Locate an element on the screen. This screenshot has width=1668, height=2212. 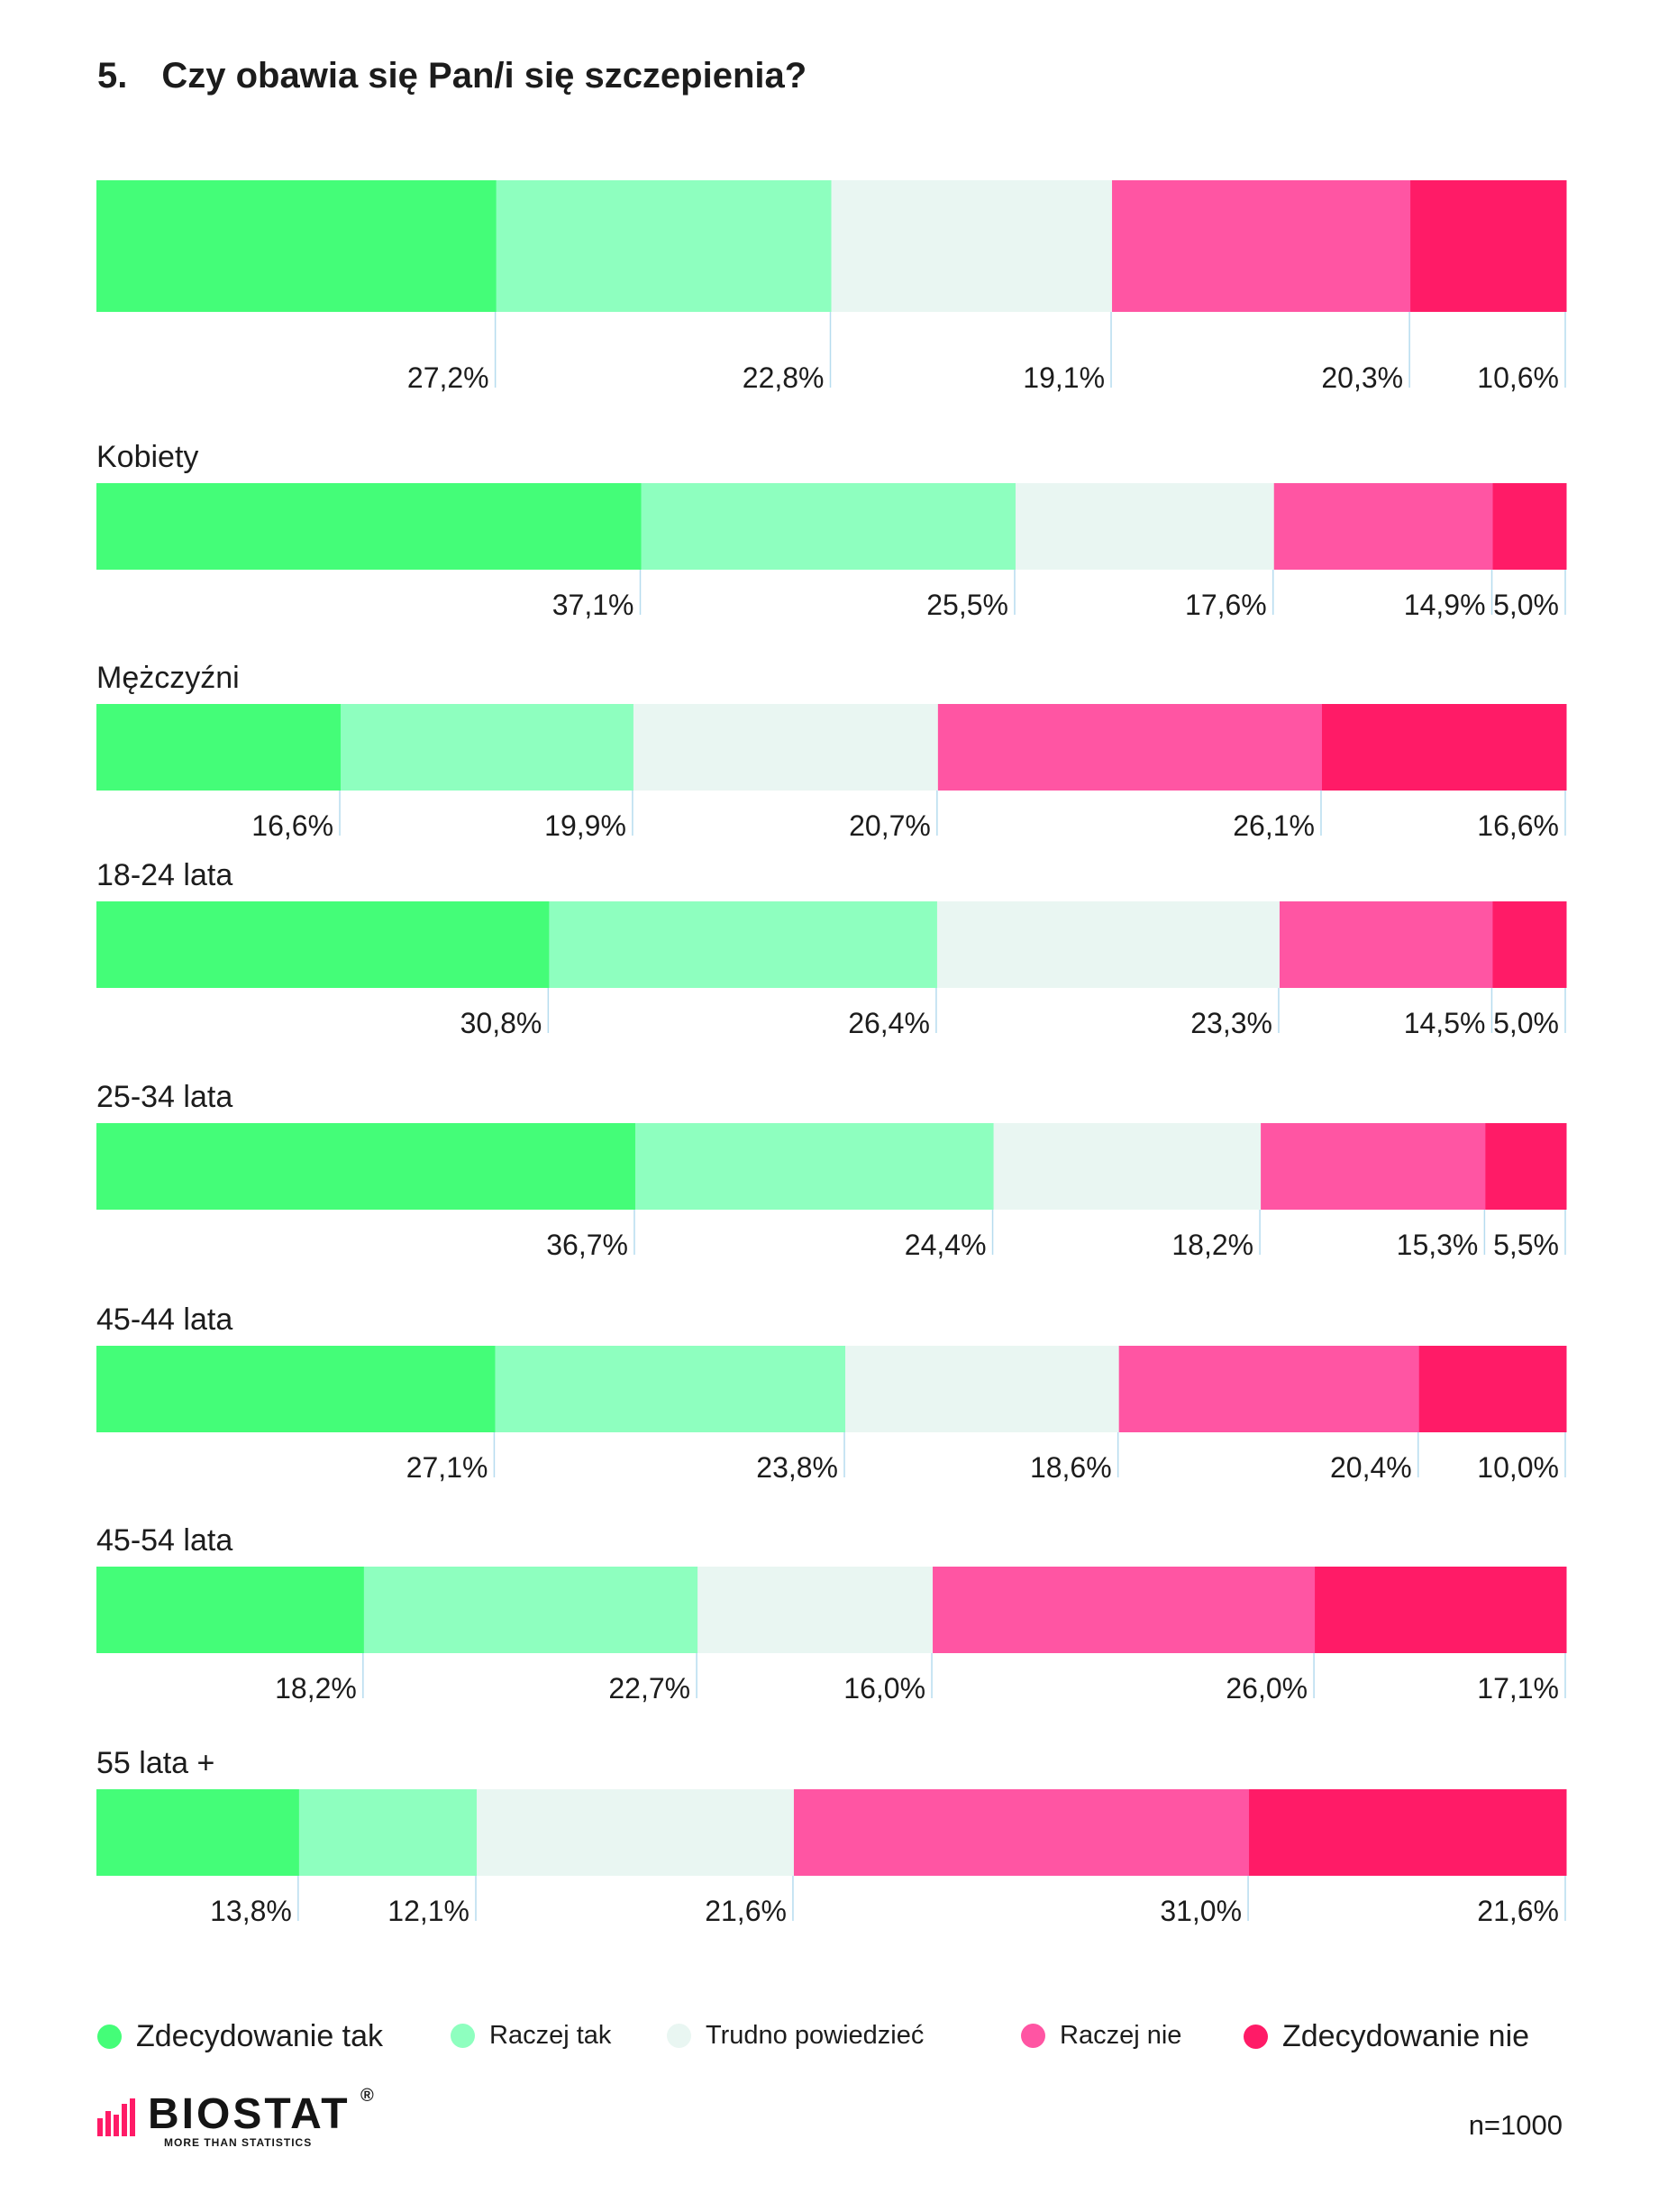
data-label: 30,8% is located at coordinates (501, 1023).